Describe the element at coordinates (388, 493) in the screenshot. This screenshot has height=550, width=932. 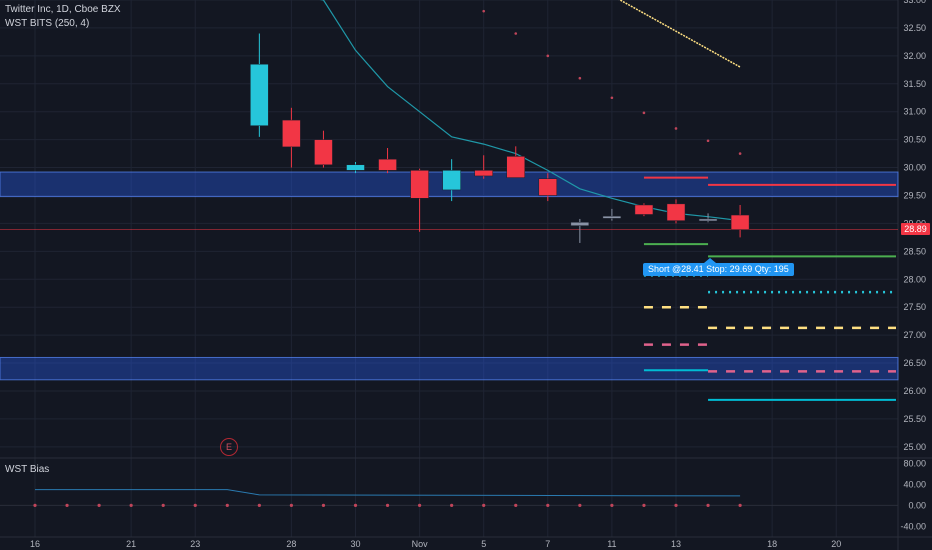
I see `bias-line` at that location.